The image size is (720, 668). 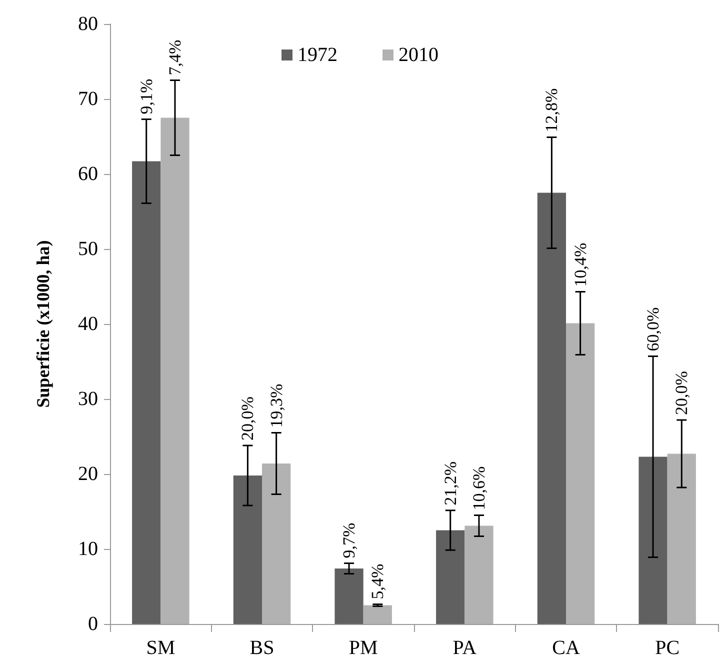 I want to click on annotation: 10,6%, so click(x=478, y=488).